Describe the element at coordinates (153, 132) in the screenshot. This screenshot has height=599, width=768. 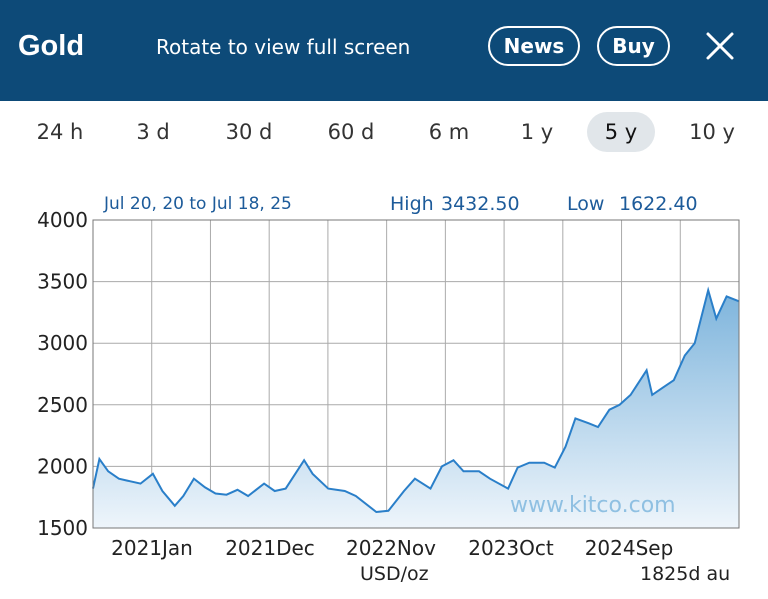
I see `tab-range-3d: 3 d` at that location.